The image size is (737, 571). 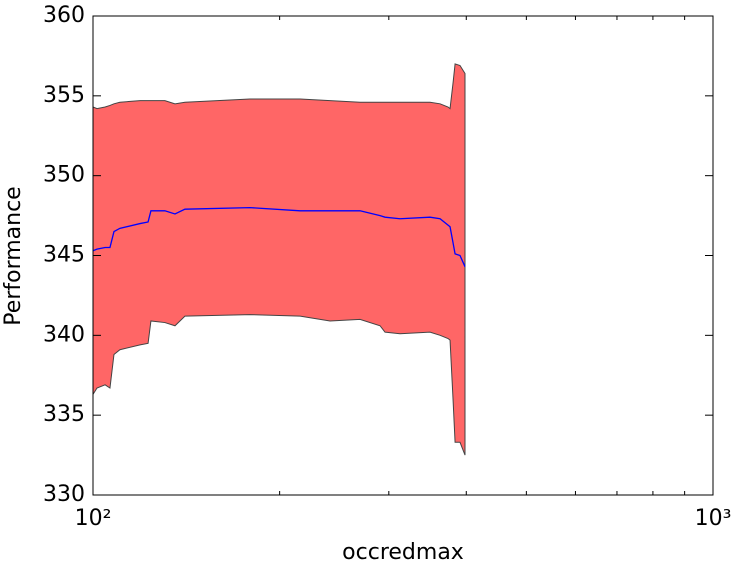 What do you see at coordinates (64, 95) in the screenshot?
I see `y-tick-label: 355` at bounding box center [64, 95].